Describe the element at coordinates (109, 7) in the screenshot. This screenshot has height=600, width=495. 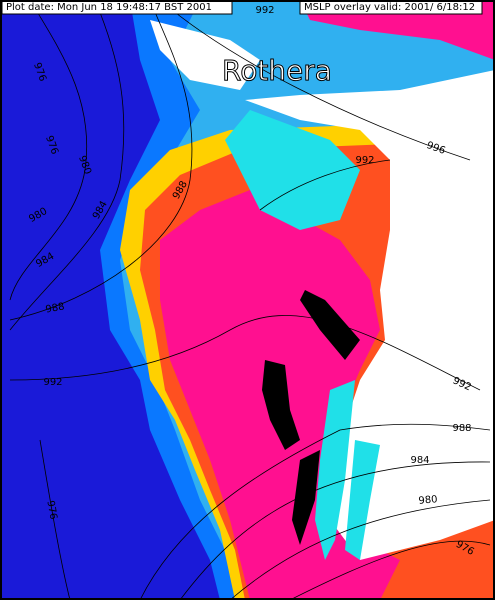
I see `plot-date: Plot date: Mon Jun 18 19:48:17 BST 2001` at that location.